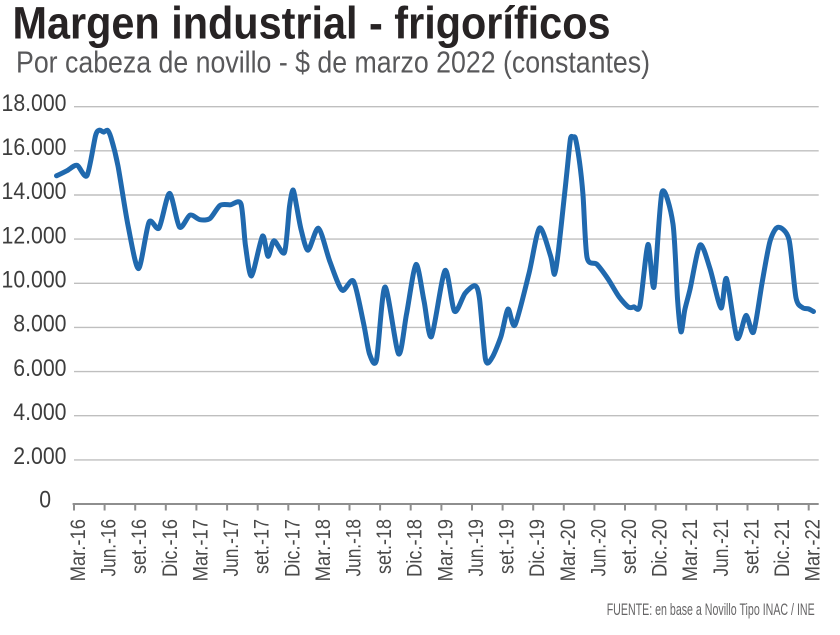  I want to click on svg-text: Mar.-16, so click(78, 550).